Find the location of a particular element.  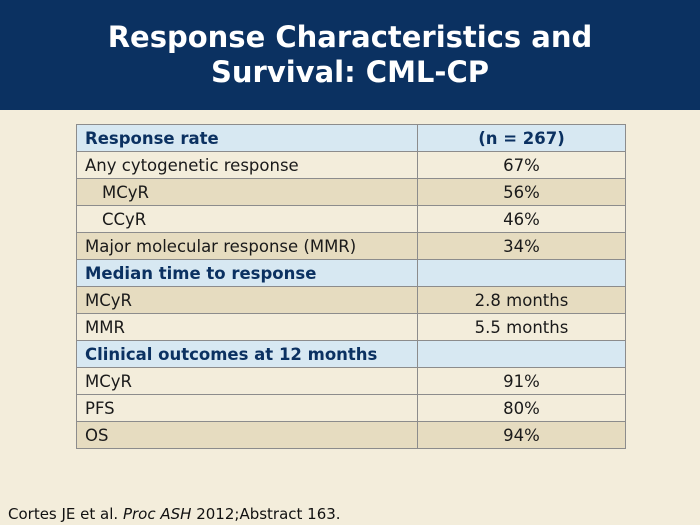

row-value: 56% is located at coordinates (521, 192).